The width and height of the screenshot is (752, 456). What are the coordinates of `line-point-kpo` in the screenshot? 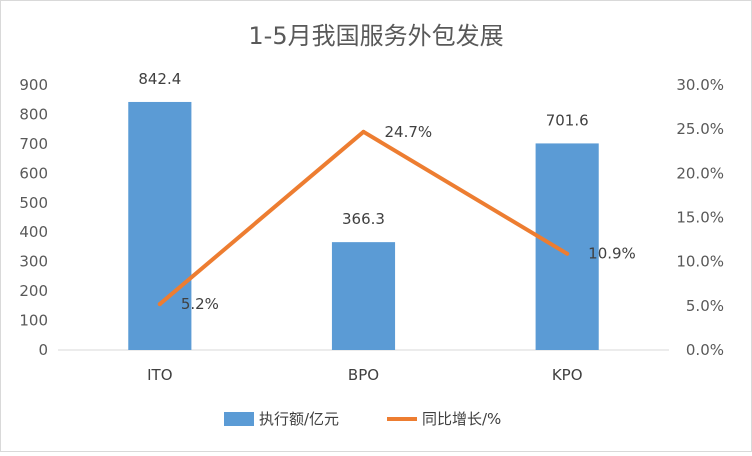 It's located at (567, 253).